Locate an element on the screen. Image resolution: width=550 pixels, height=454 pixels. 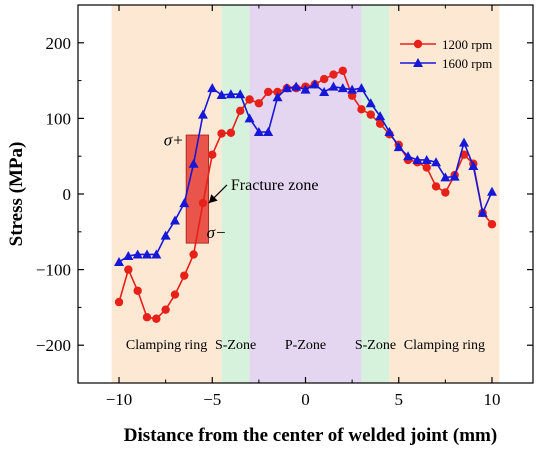
x-tick-label: −5 is located at coordinates (212, 399).